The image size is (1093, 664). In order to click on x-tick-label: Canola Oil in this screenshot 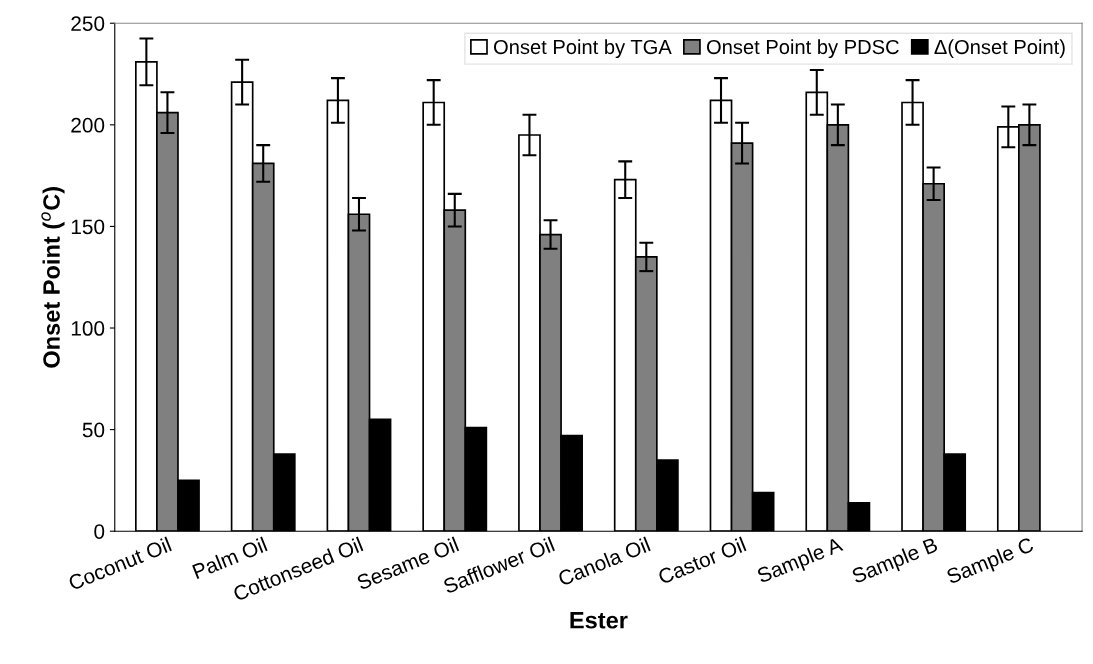, I will do `click(604, 561)`.